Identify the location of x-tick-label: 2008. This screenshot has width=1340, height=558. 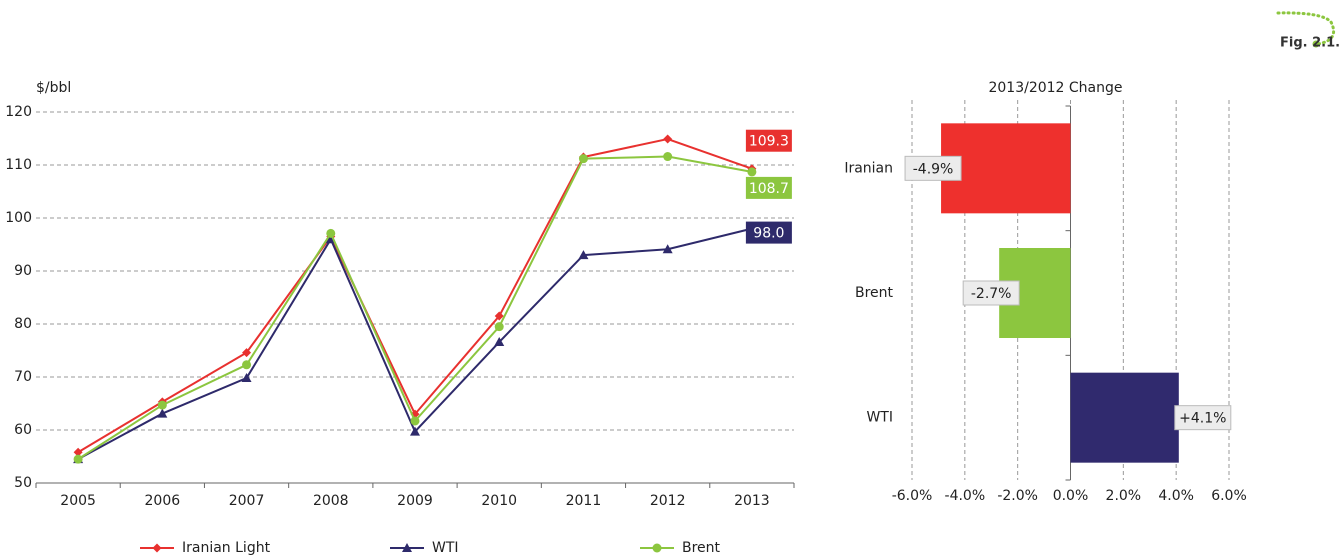
(331, 501).